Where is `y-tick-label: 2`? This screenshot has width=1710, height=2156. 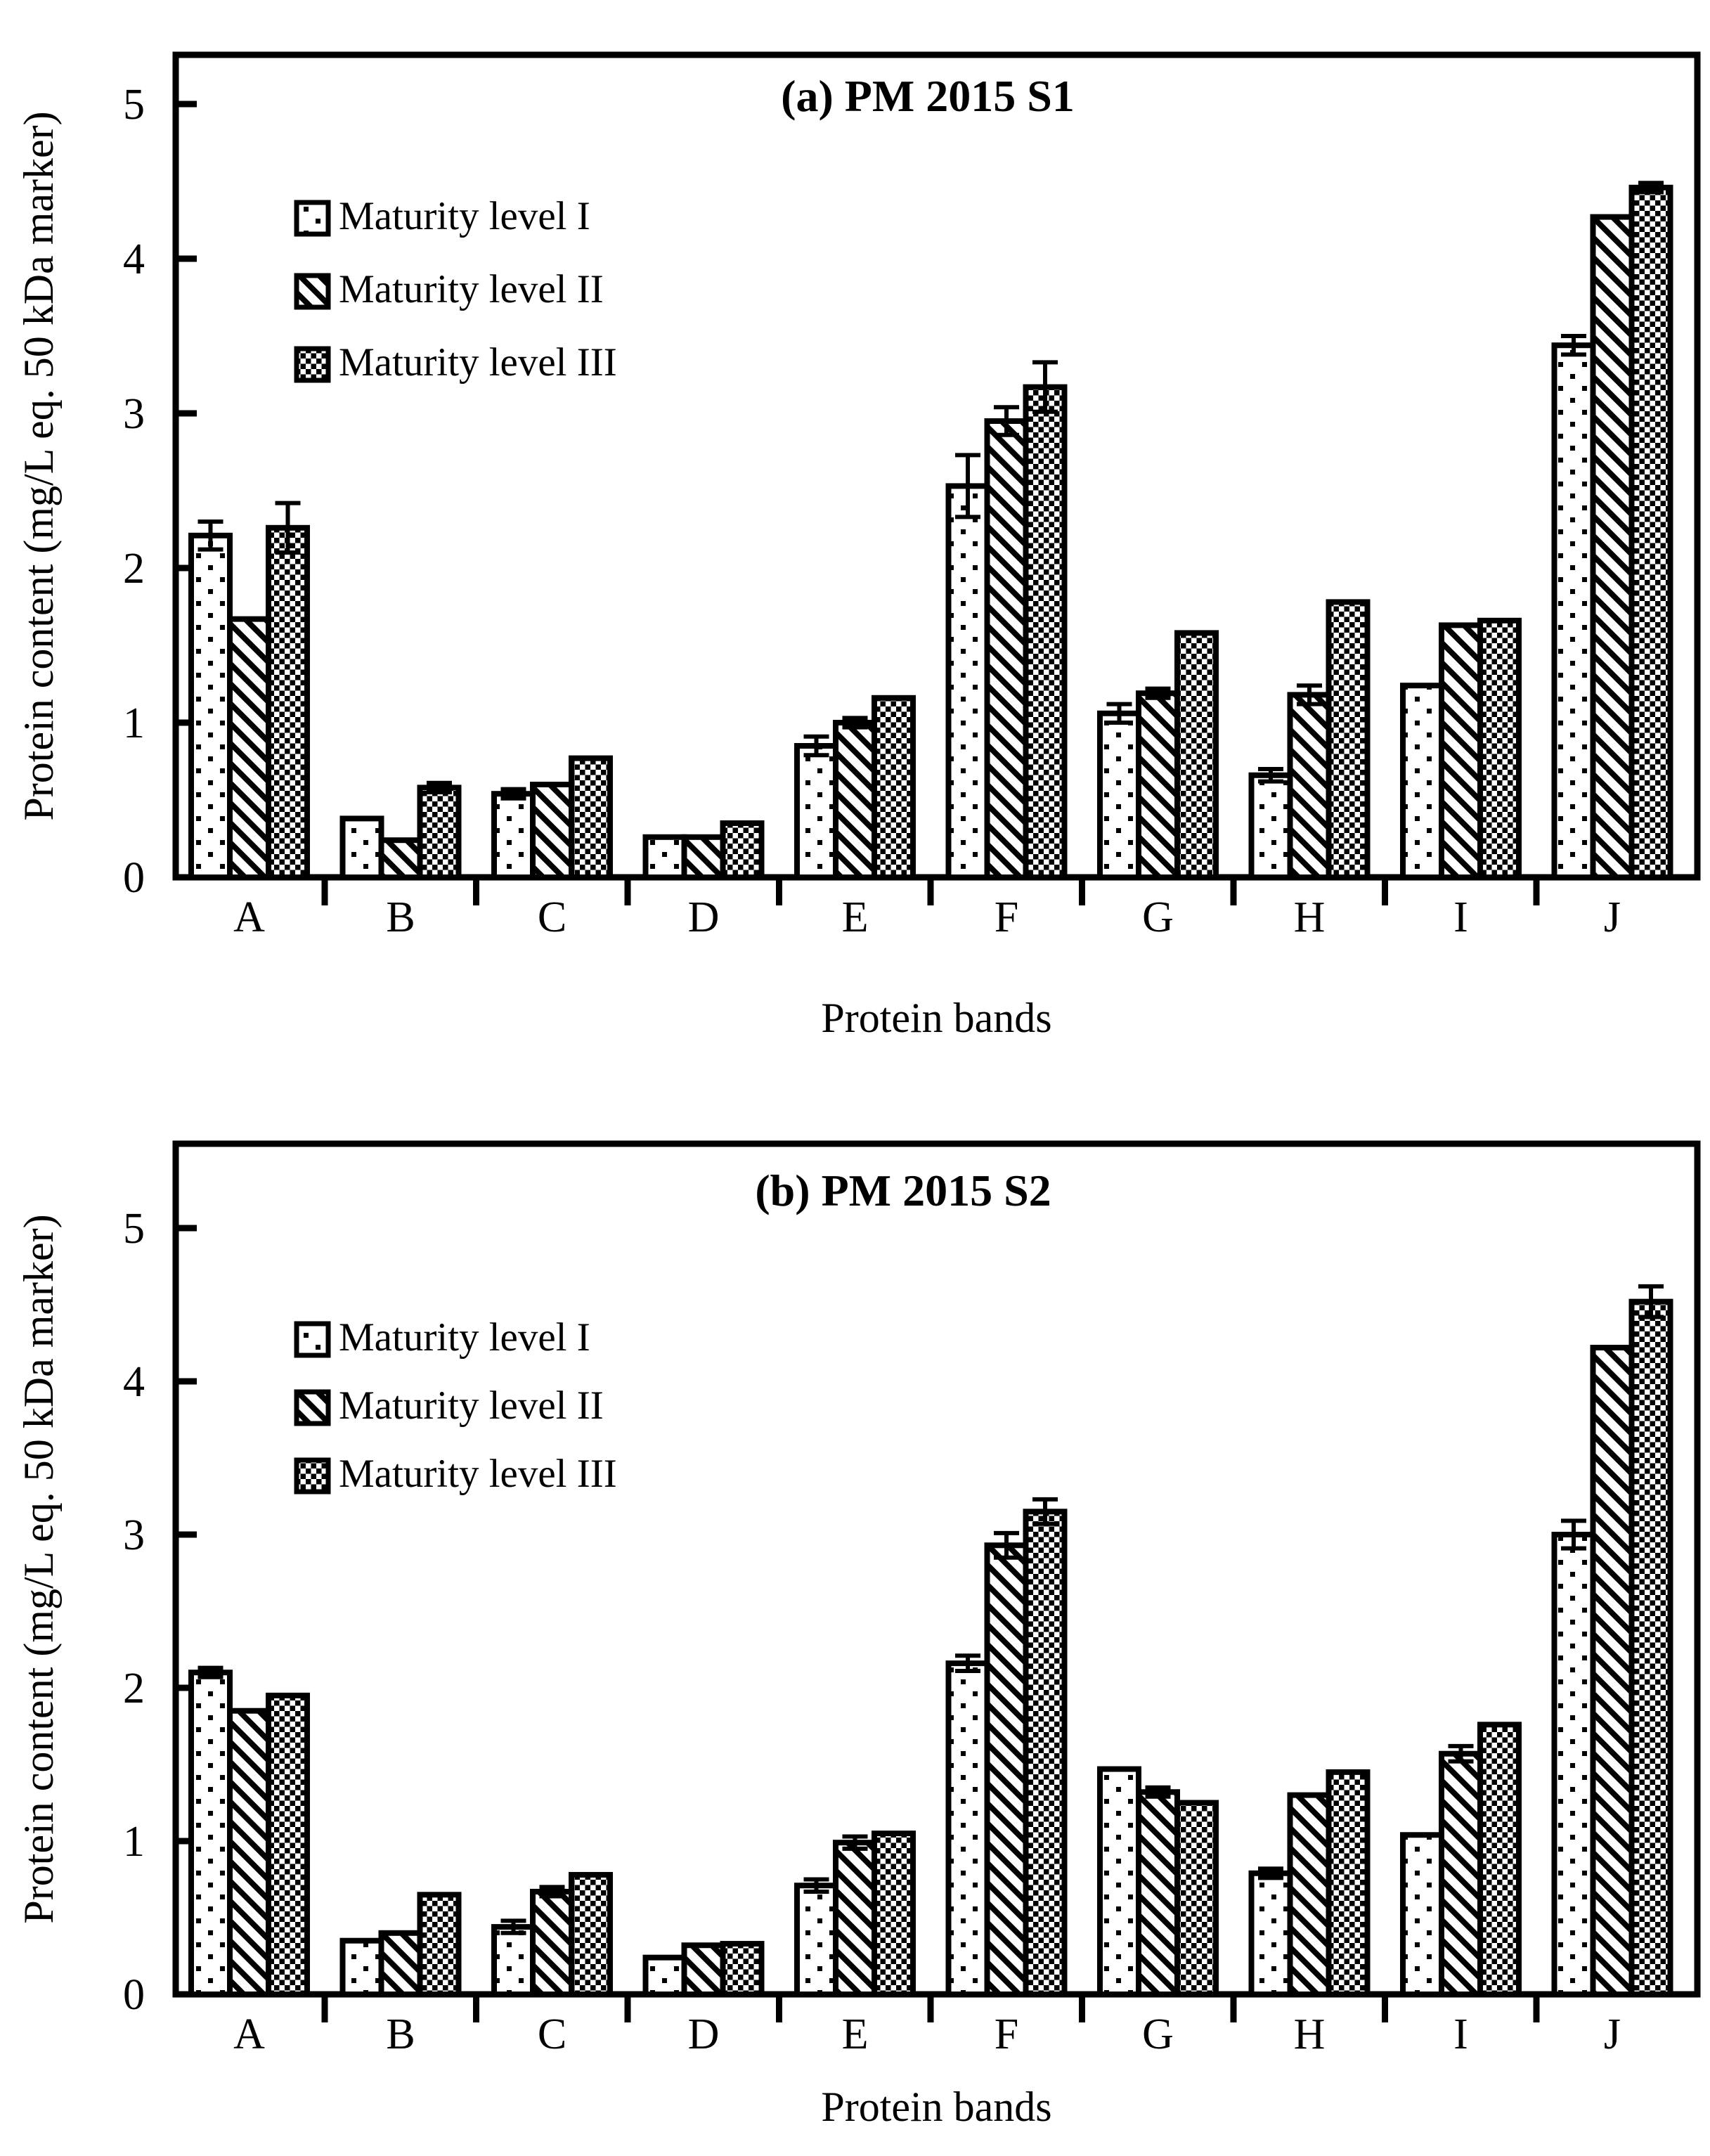
y-tick-label: 2 is located at coordinates (134, 1688).